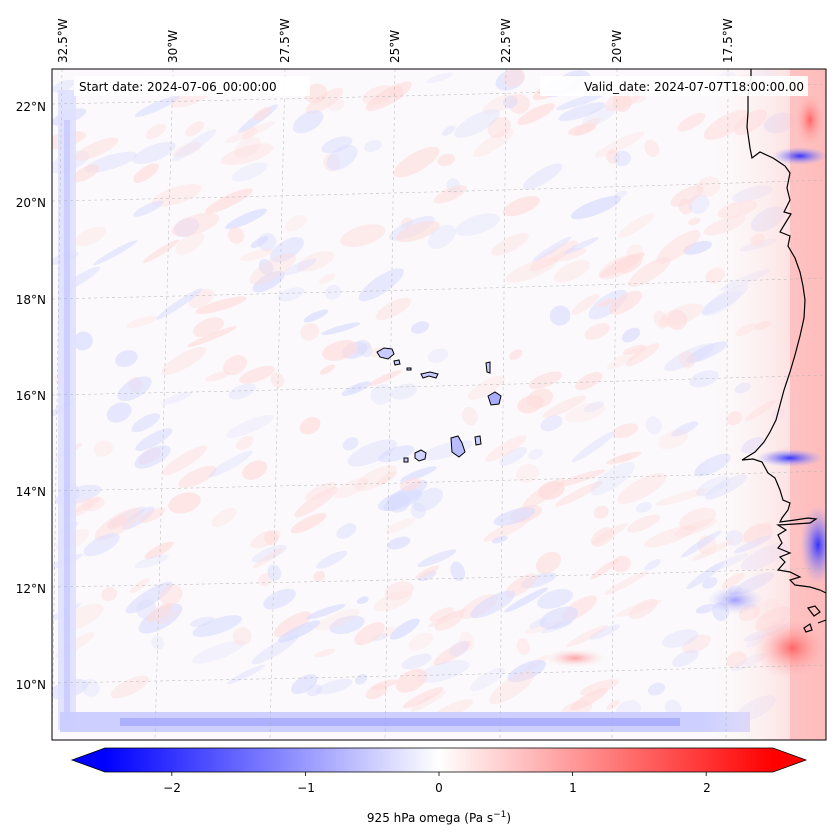  Describe the element at coordinates (31, 203) in the screenshot. I see `lat-label-20n: 20°N` at that location.